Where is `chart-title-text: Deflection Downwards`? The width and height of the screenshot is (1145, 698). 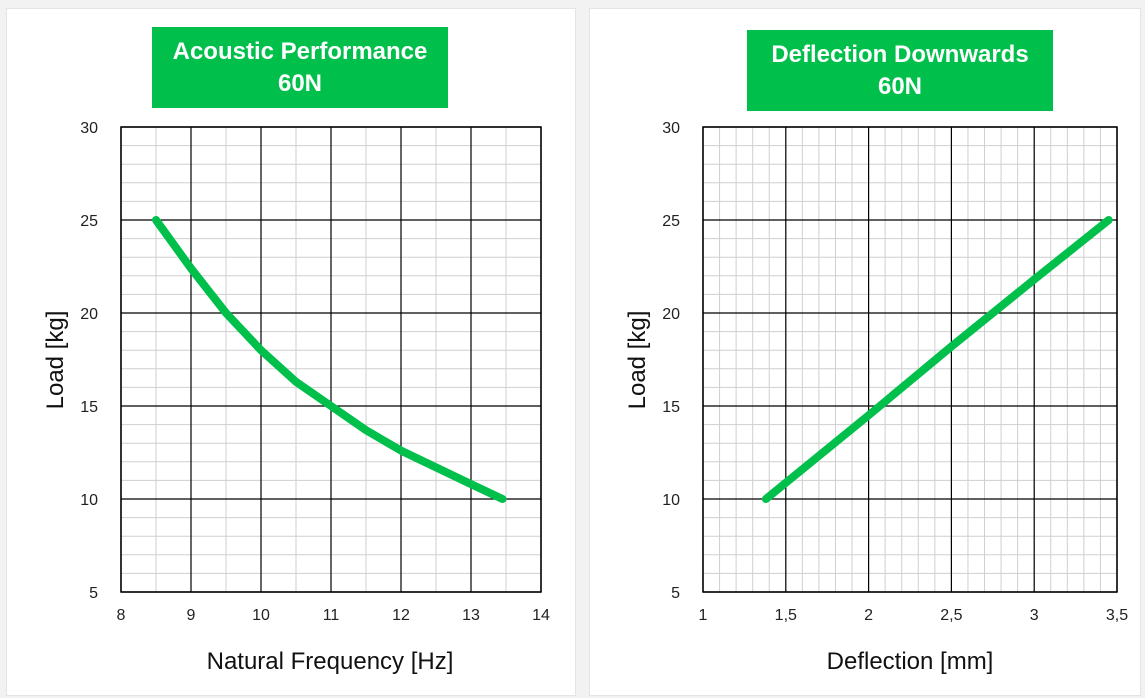 chart-title-text: Deflection Downwards is located at coordinates (900, 54).